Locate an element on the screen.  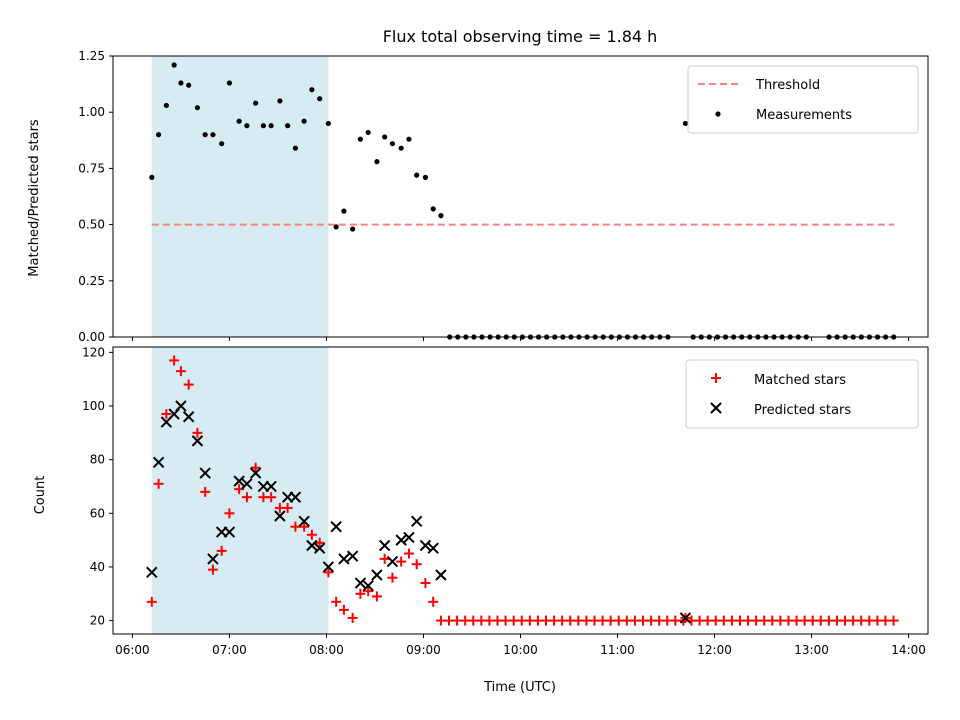
x-tick-label: 08:00 is located at coordinates (326, 650).